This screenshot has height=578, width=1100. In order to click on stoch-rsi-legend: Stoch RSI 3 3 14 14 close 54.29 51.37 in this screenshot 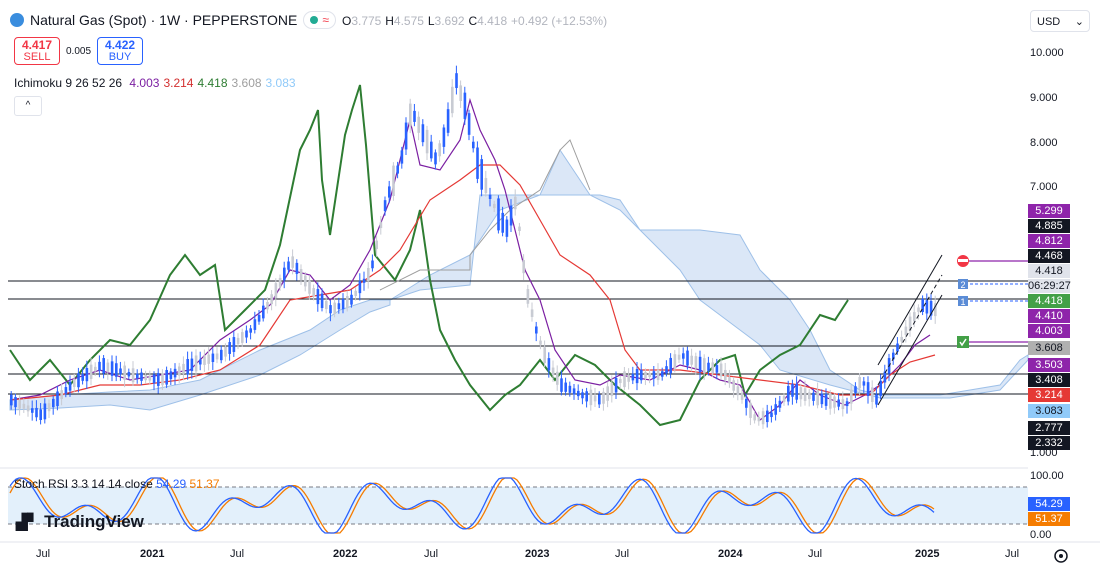, I will do `click(117, 484)`.